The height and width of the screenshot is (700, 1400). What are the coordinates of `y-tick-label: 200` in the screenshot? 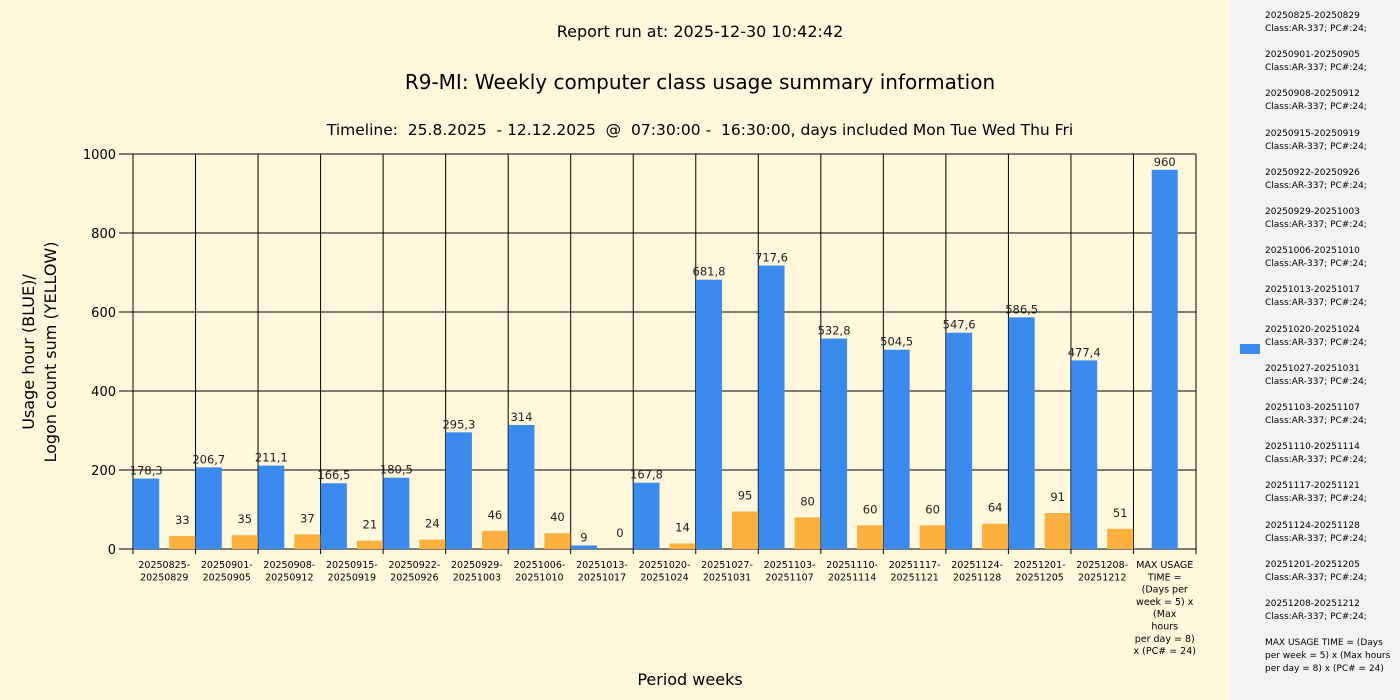 It's located at (103, 471).